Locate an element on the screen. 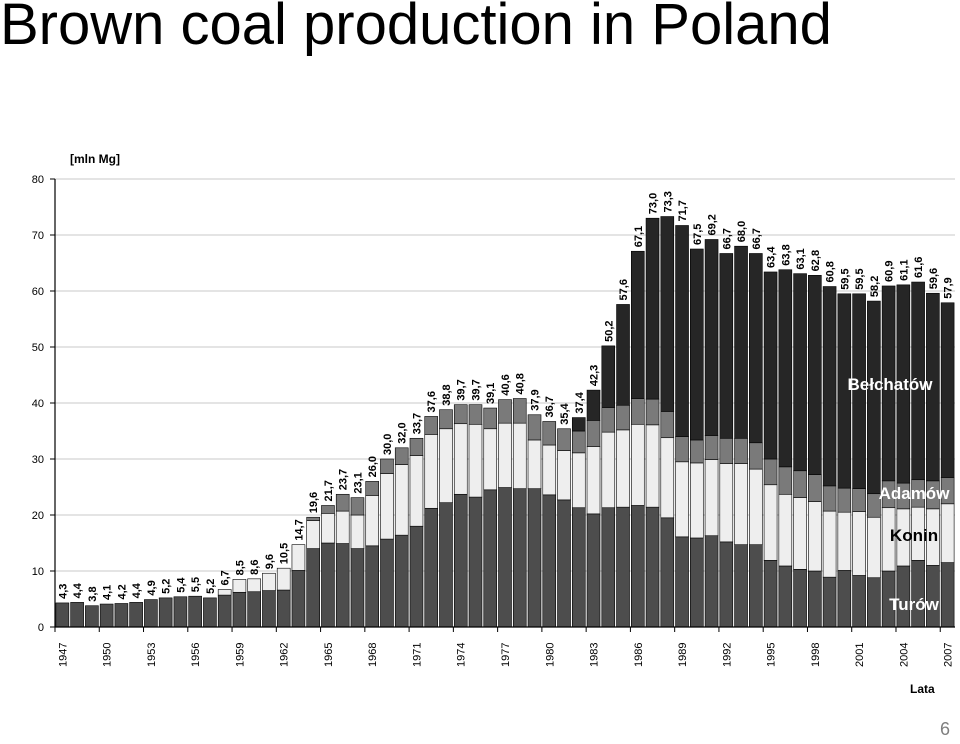 This screenshot has height=744, width=960. data-label: 39,7 is located at coordinates (476, 389).